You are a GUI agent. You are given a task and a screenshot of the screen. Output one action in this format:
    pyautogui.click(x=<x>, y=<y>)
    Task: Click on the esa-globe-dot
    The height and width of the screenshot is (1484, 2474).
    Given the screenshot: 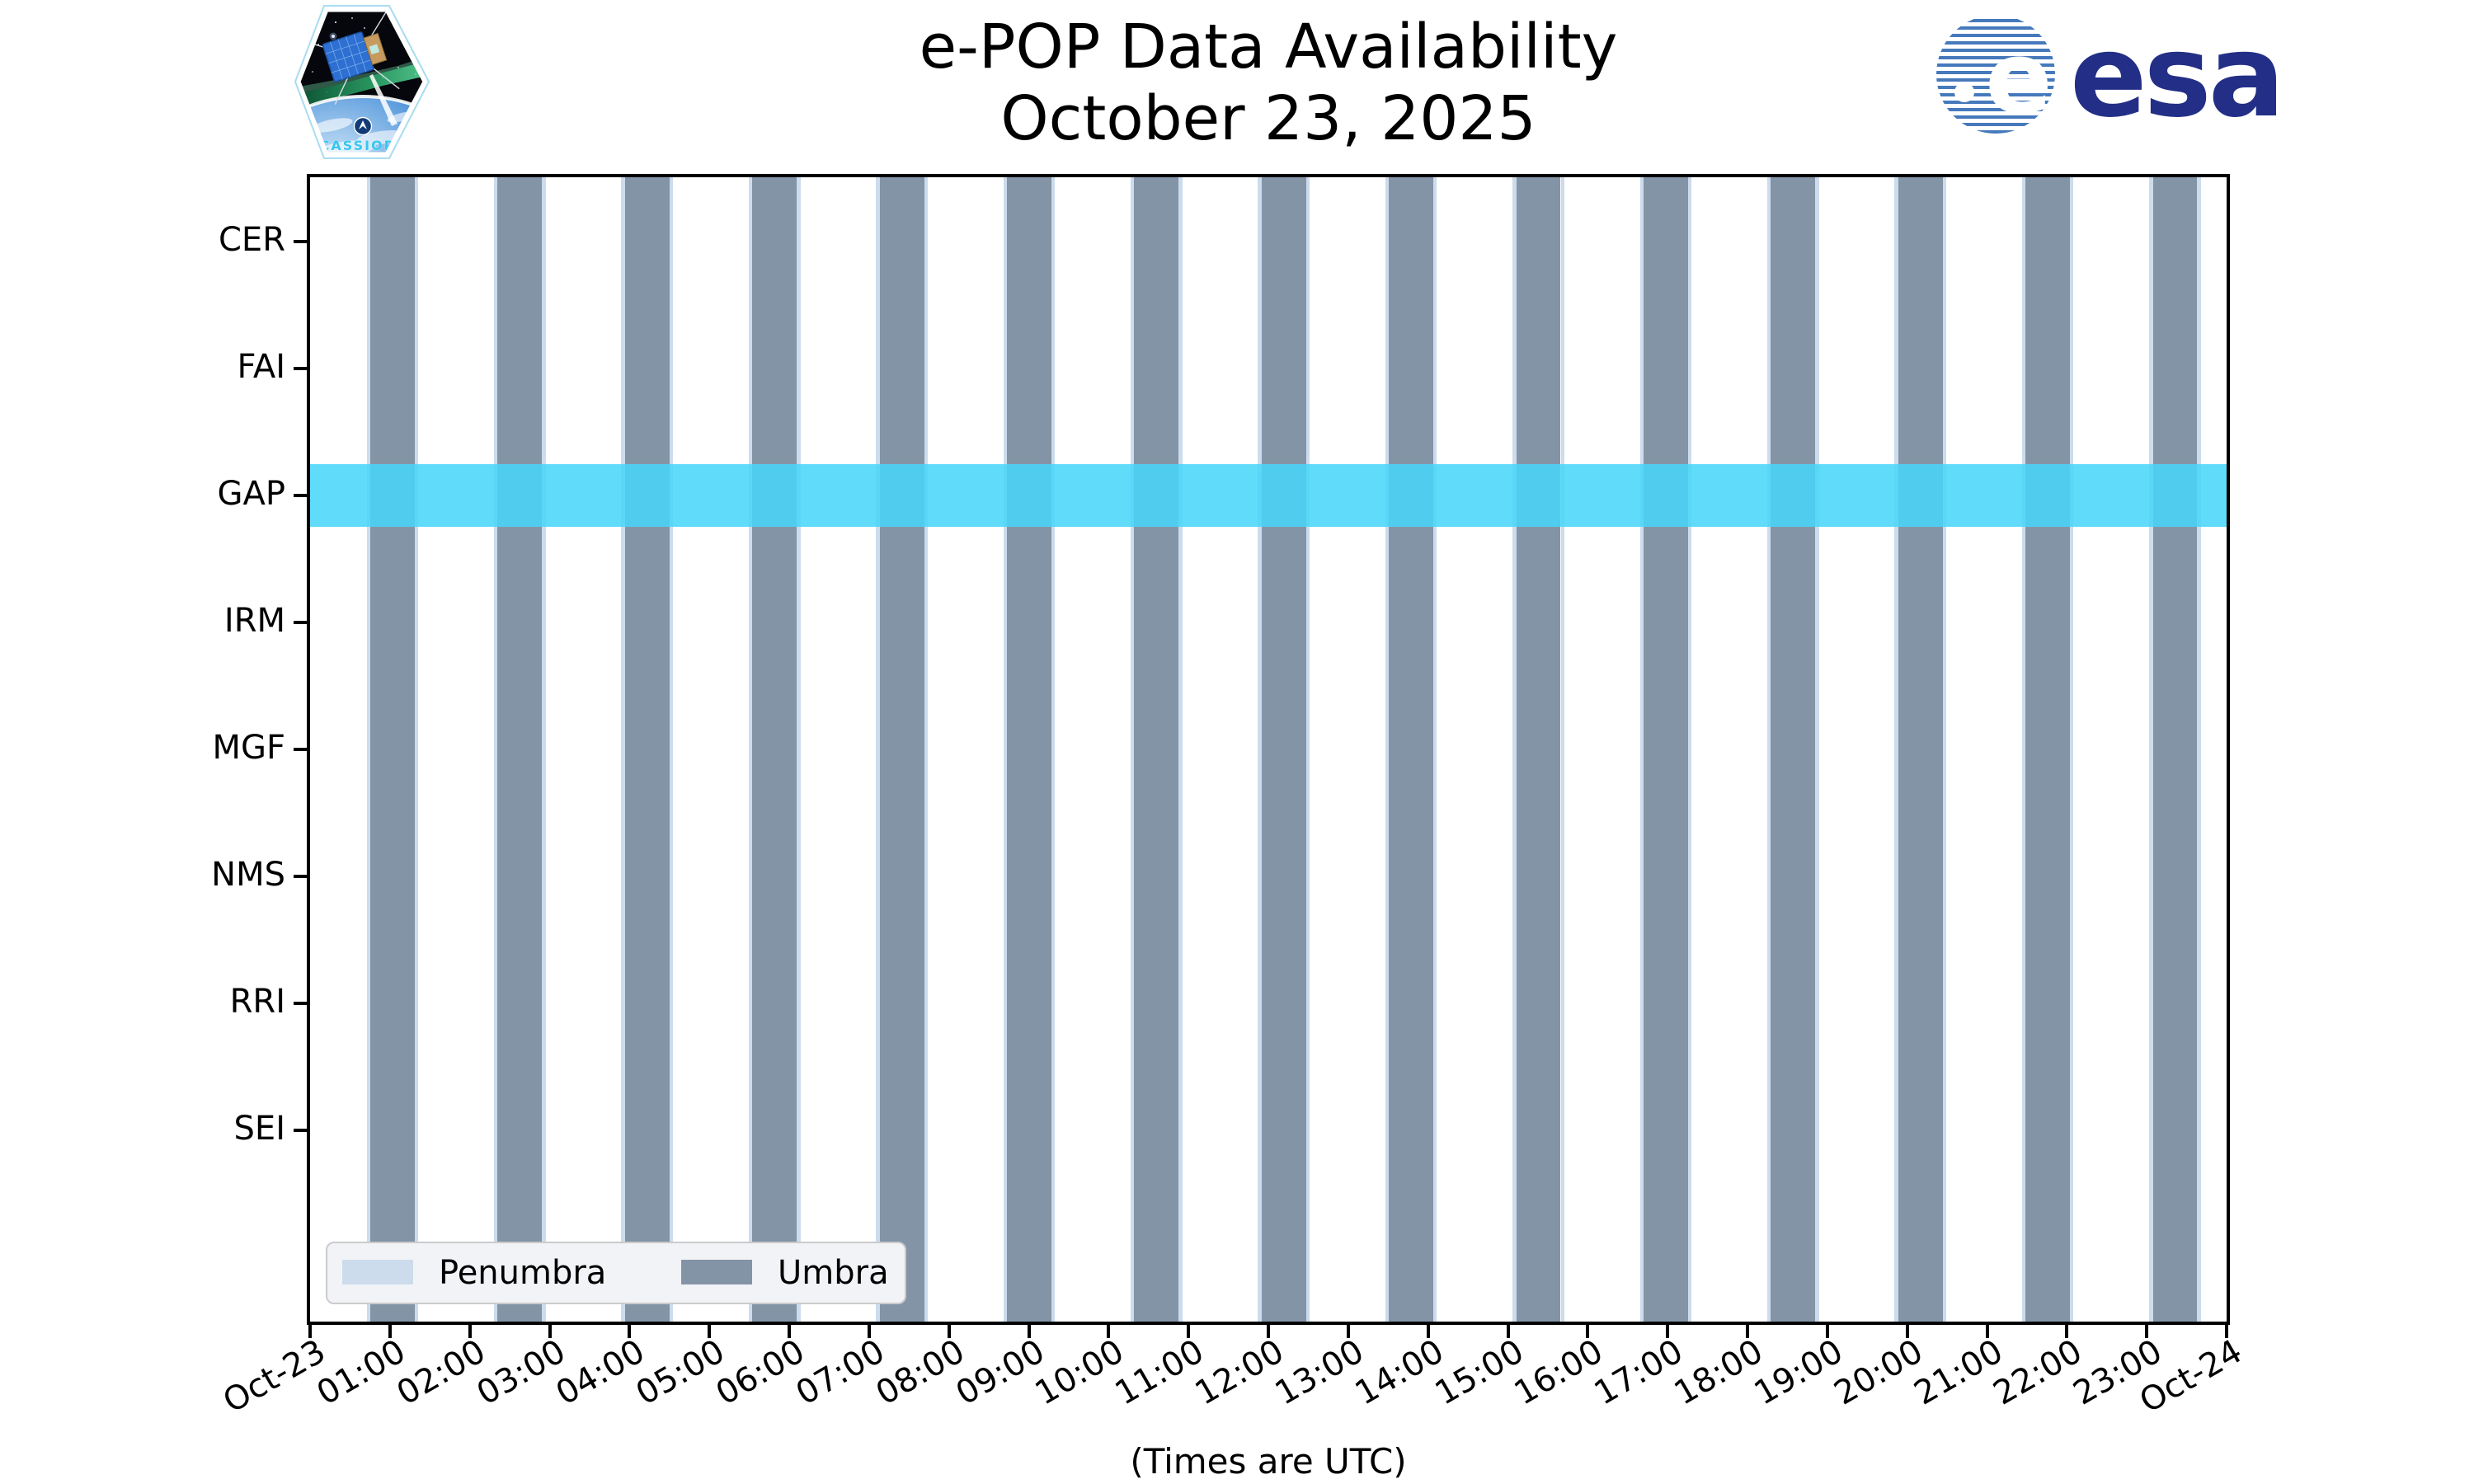 What is the action you would take?
    pyautogui.click(x=1964, y=92)
    